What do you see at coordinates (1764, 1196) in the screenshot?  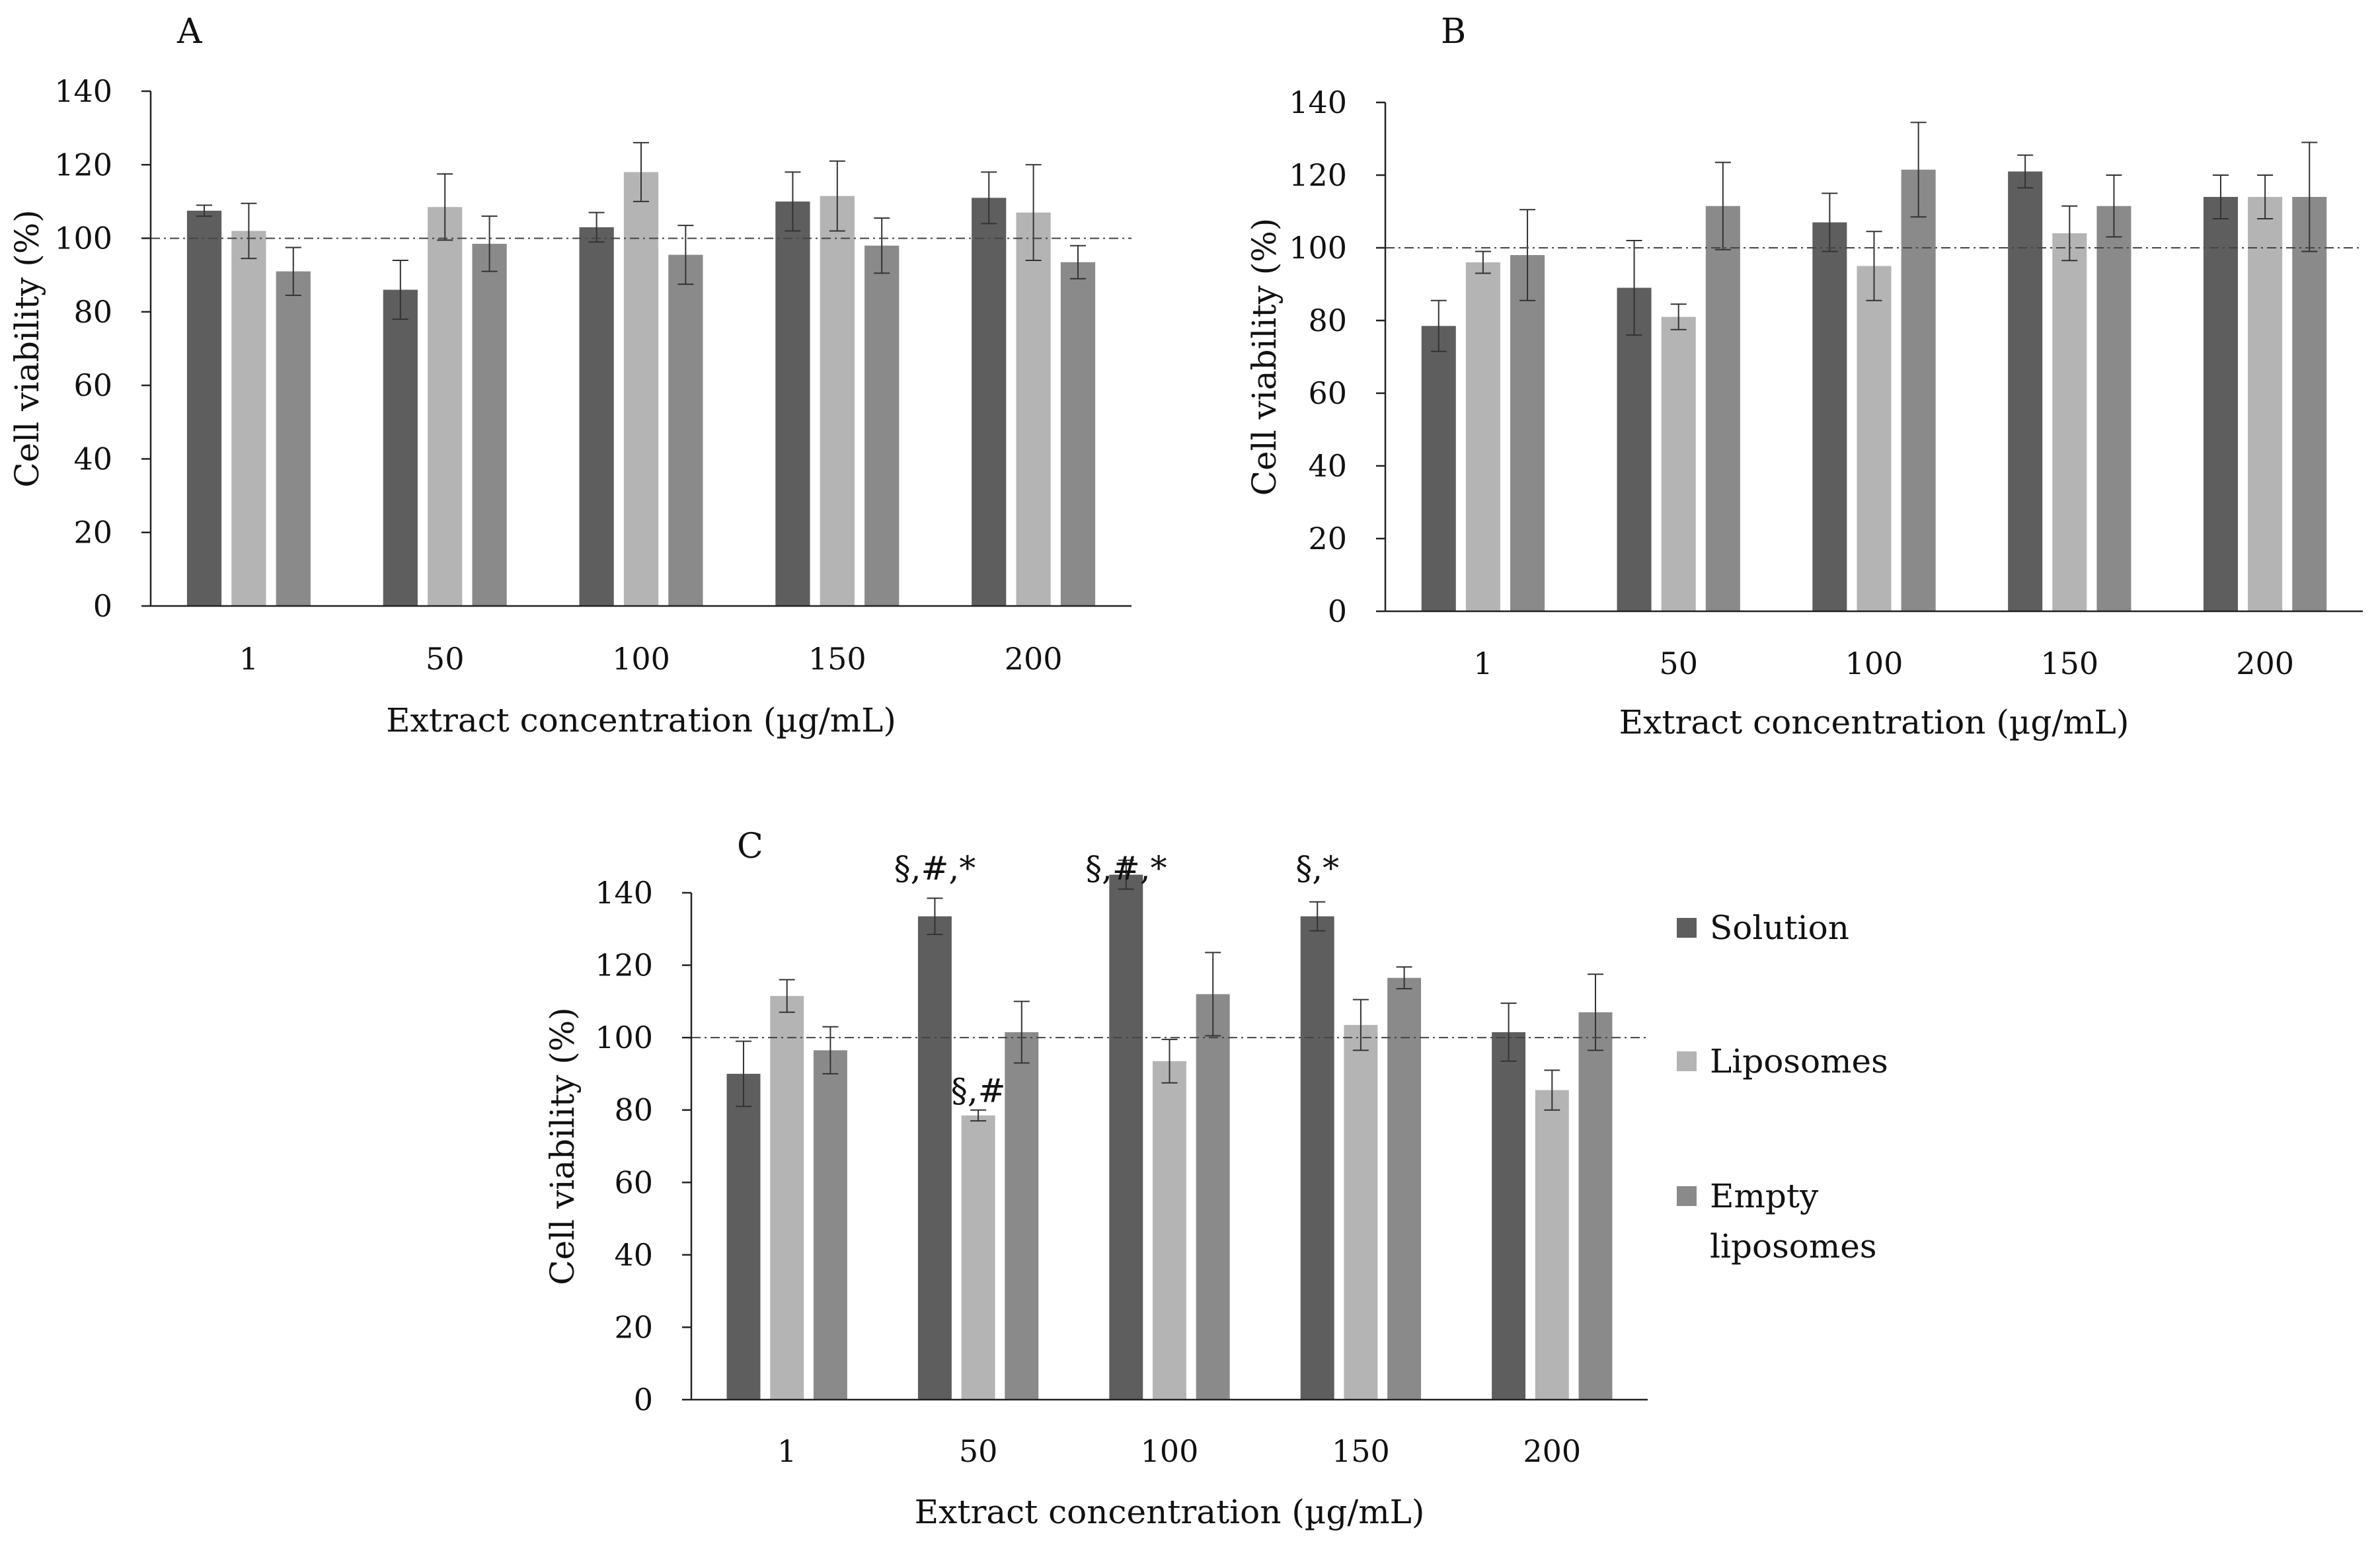 I see `legend-label-line: Empty` at bounding box center [1764, 1196].